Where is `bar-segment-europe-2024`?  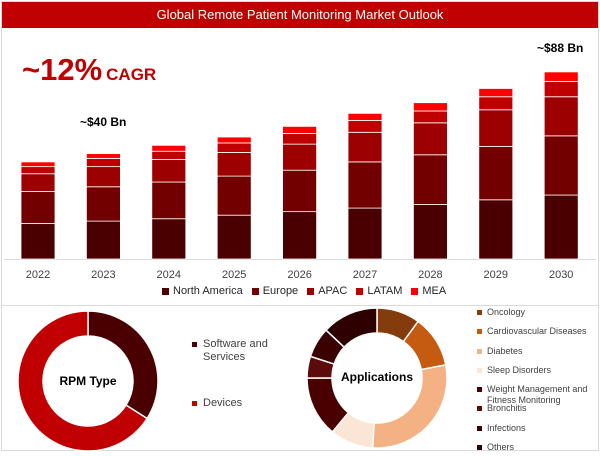 bar-segment-europe-2024 is located at coordinates (169, 200).